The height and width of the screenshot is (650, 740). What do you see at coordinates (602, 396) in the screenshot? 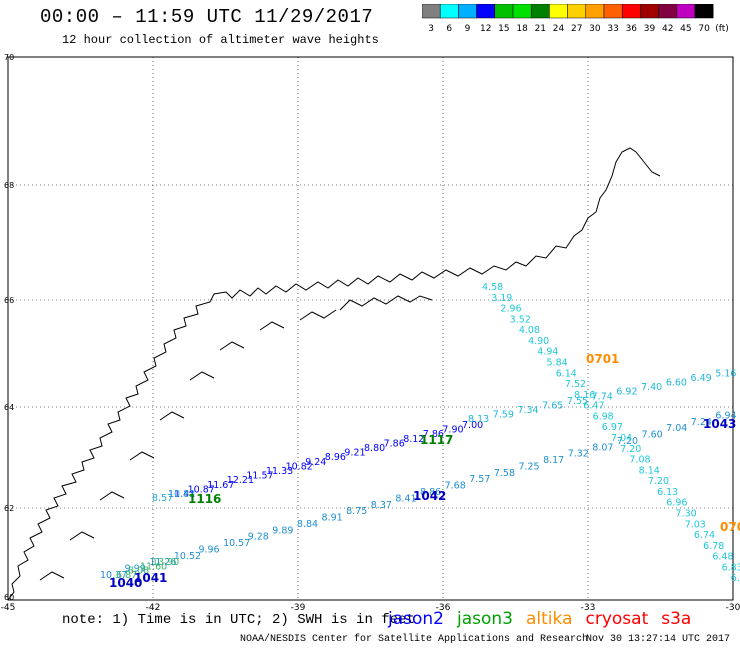
I see `wave-height-label: 7.74` at bounding box center [602, 396].